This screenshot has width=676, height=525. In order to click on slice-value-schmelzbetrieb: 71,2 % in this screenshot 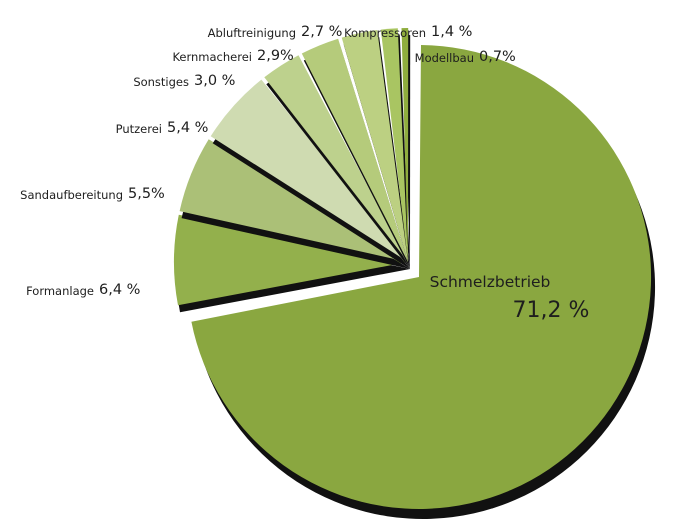, I will do `click(551, 310)`.